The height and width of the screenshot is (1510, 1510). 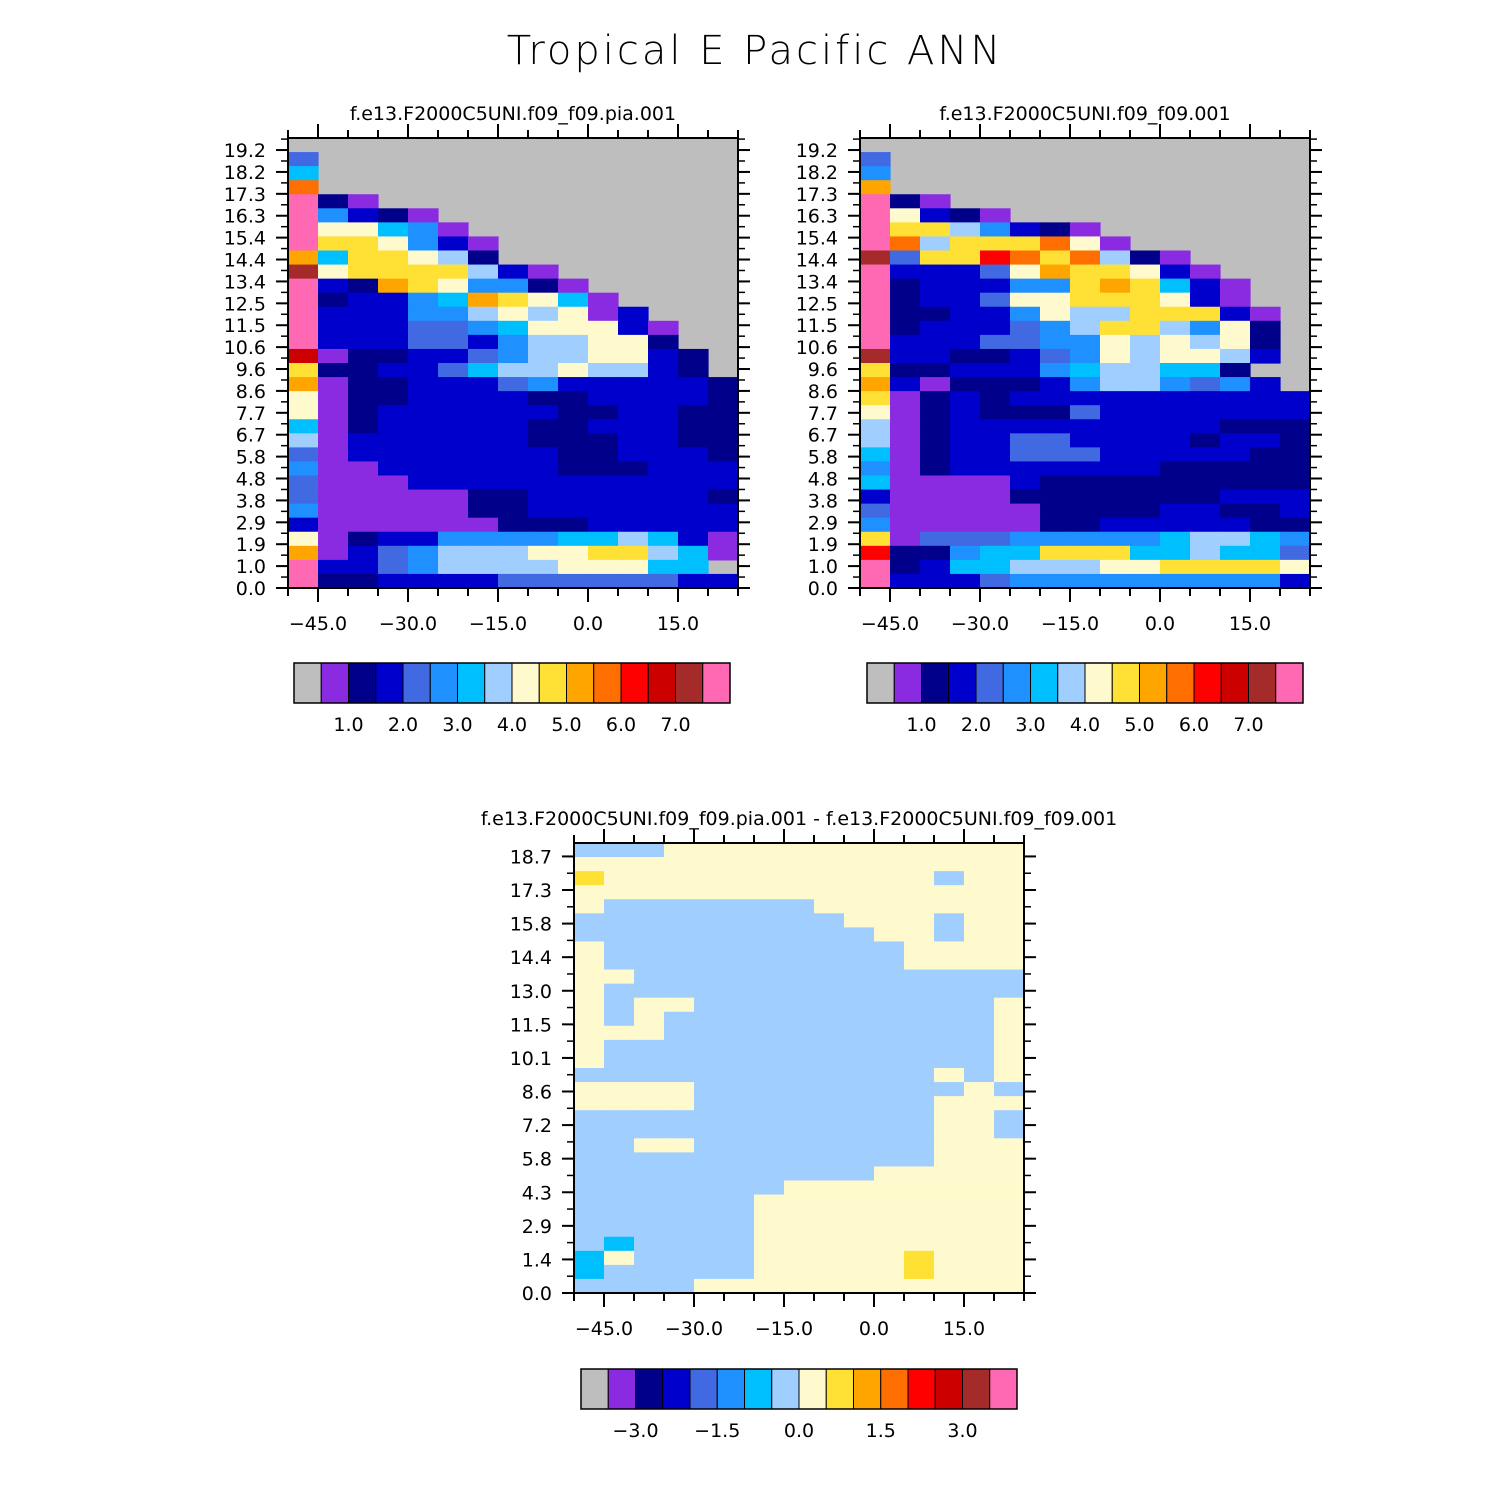 I want to click on colorbar-label: 5.0, so click(x=1139, y=725).